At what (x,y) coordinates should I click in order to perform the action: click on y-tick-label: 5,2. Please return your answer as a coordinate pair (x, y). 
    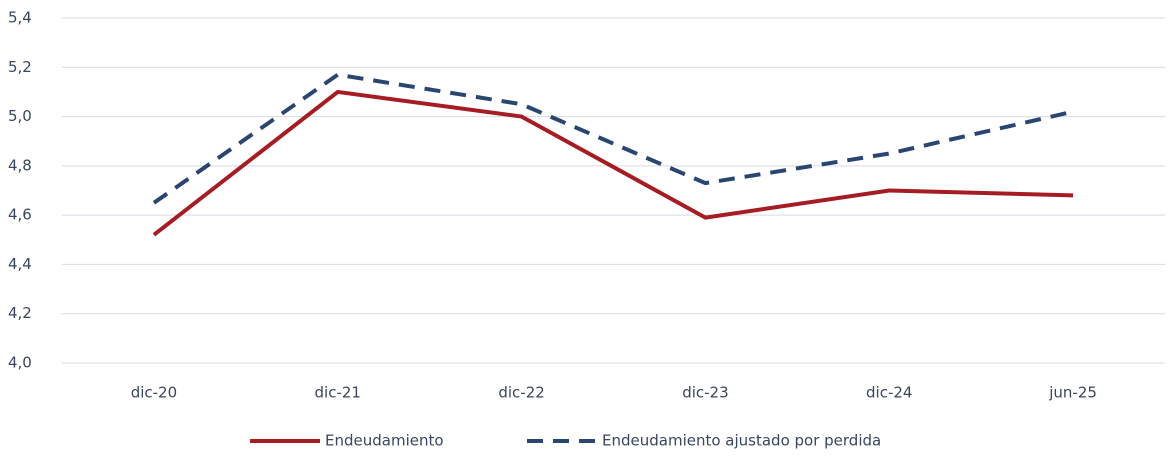
    Looking at the image, I should click on (20, 67).